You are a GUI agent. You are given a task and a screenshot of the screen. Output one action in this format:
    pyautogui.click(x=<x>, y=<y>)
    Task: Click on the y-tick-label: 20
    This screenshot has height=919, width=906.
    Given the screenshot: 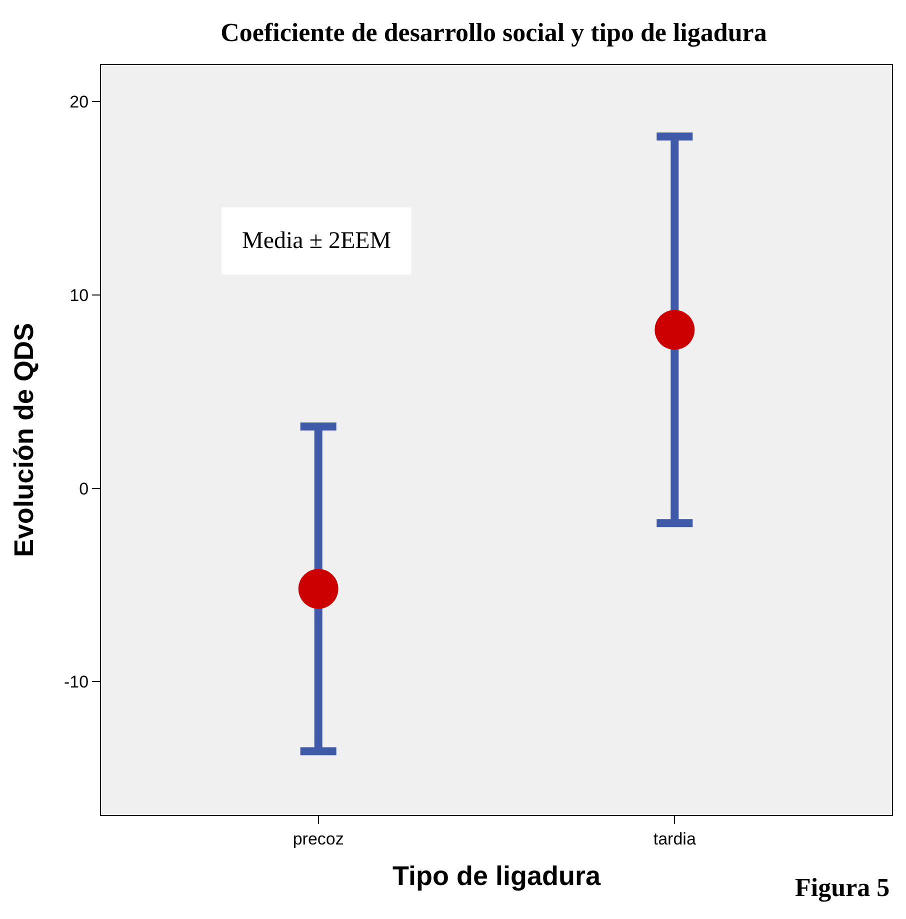 What is the action you would take?
    pyautogui.click(x=79, y=102)
    